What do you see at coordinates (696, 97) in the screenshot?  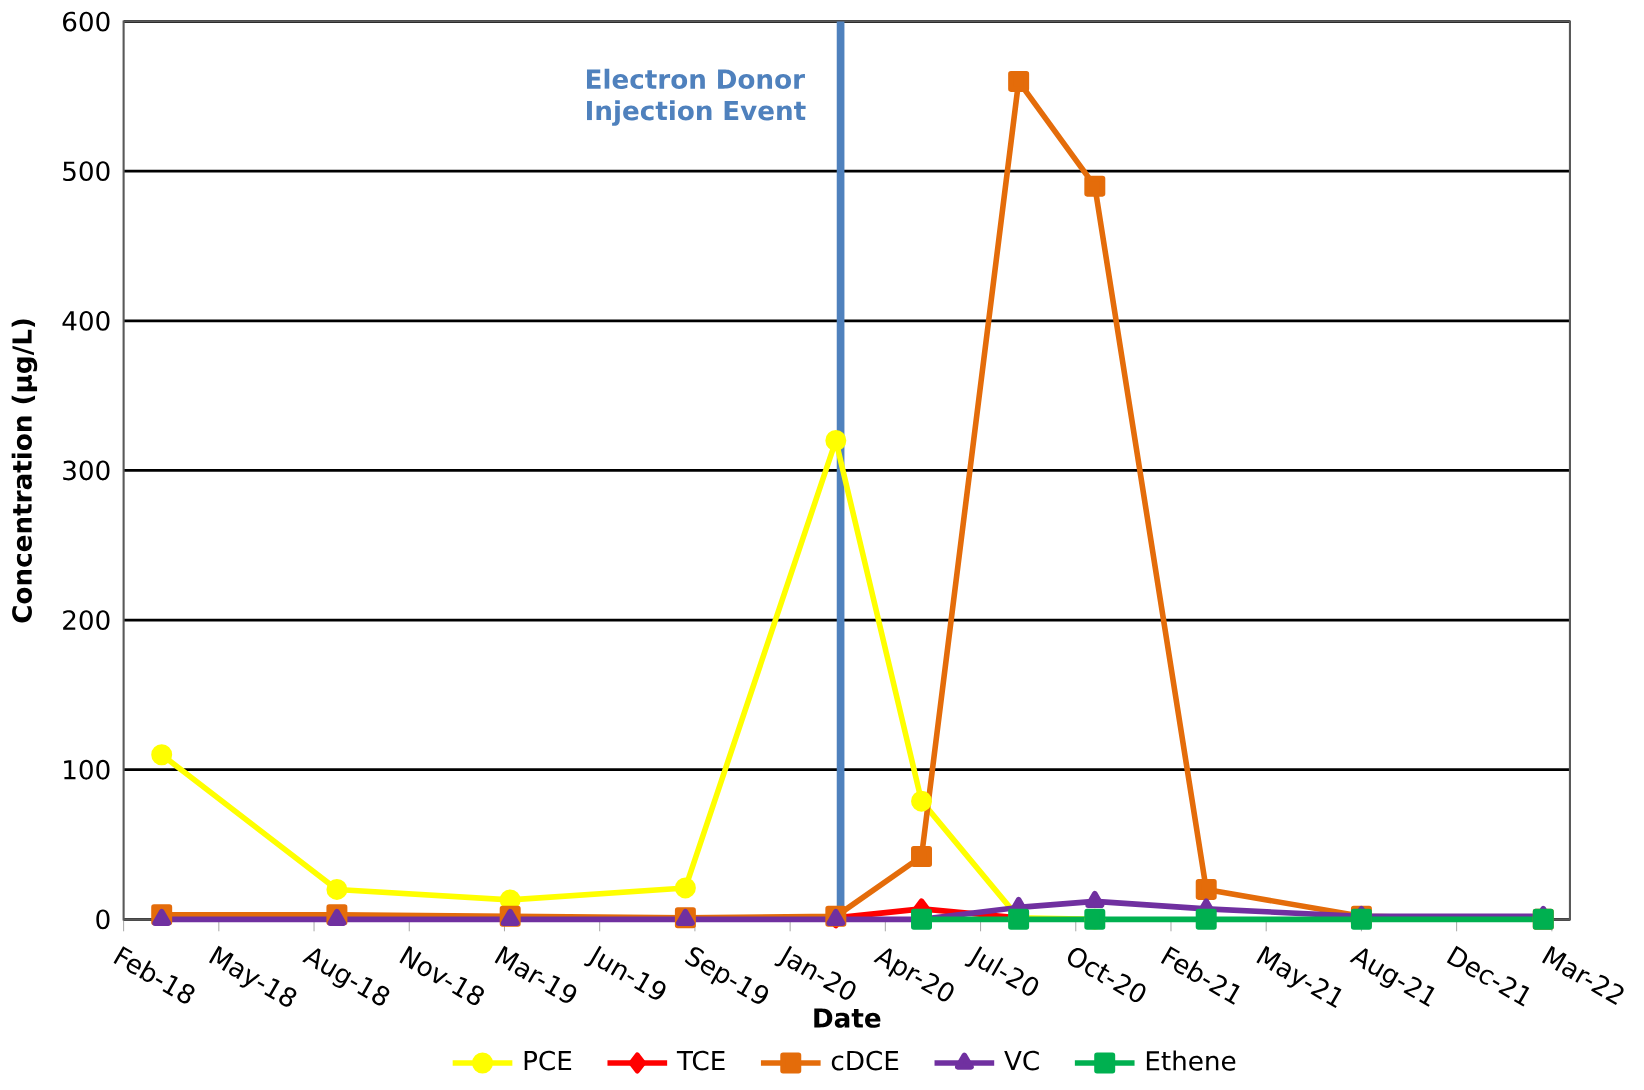 I see `ref-line-label: Electron Donor Injection Event` at bounding box center [696, 97].